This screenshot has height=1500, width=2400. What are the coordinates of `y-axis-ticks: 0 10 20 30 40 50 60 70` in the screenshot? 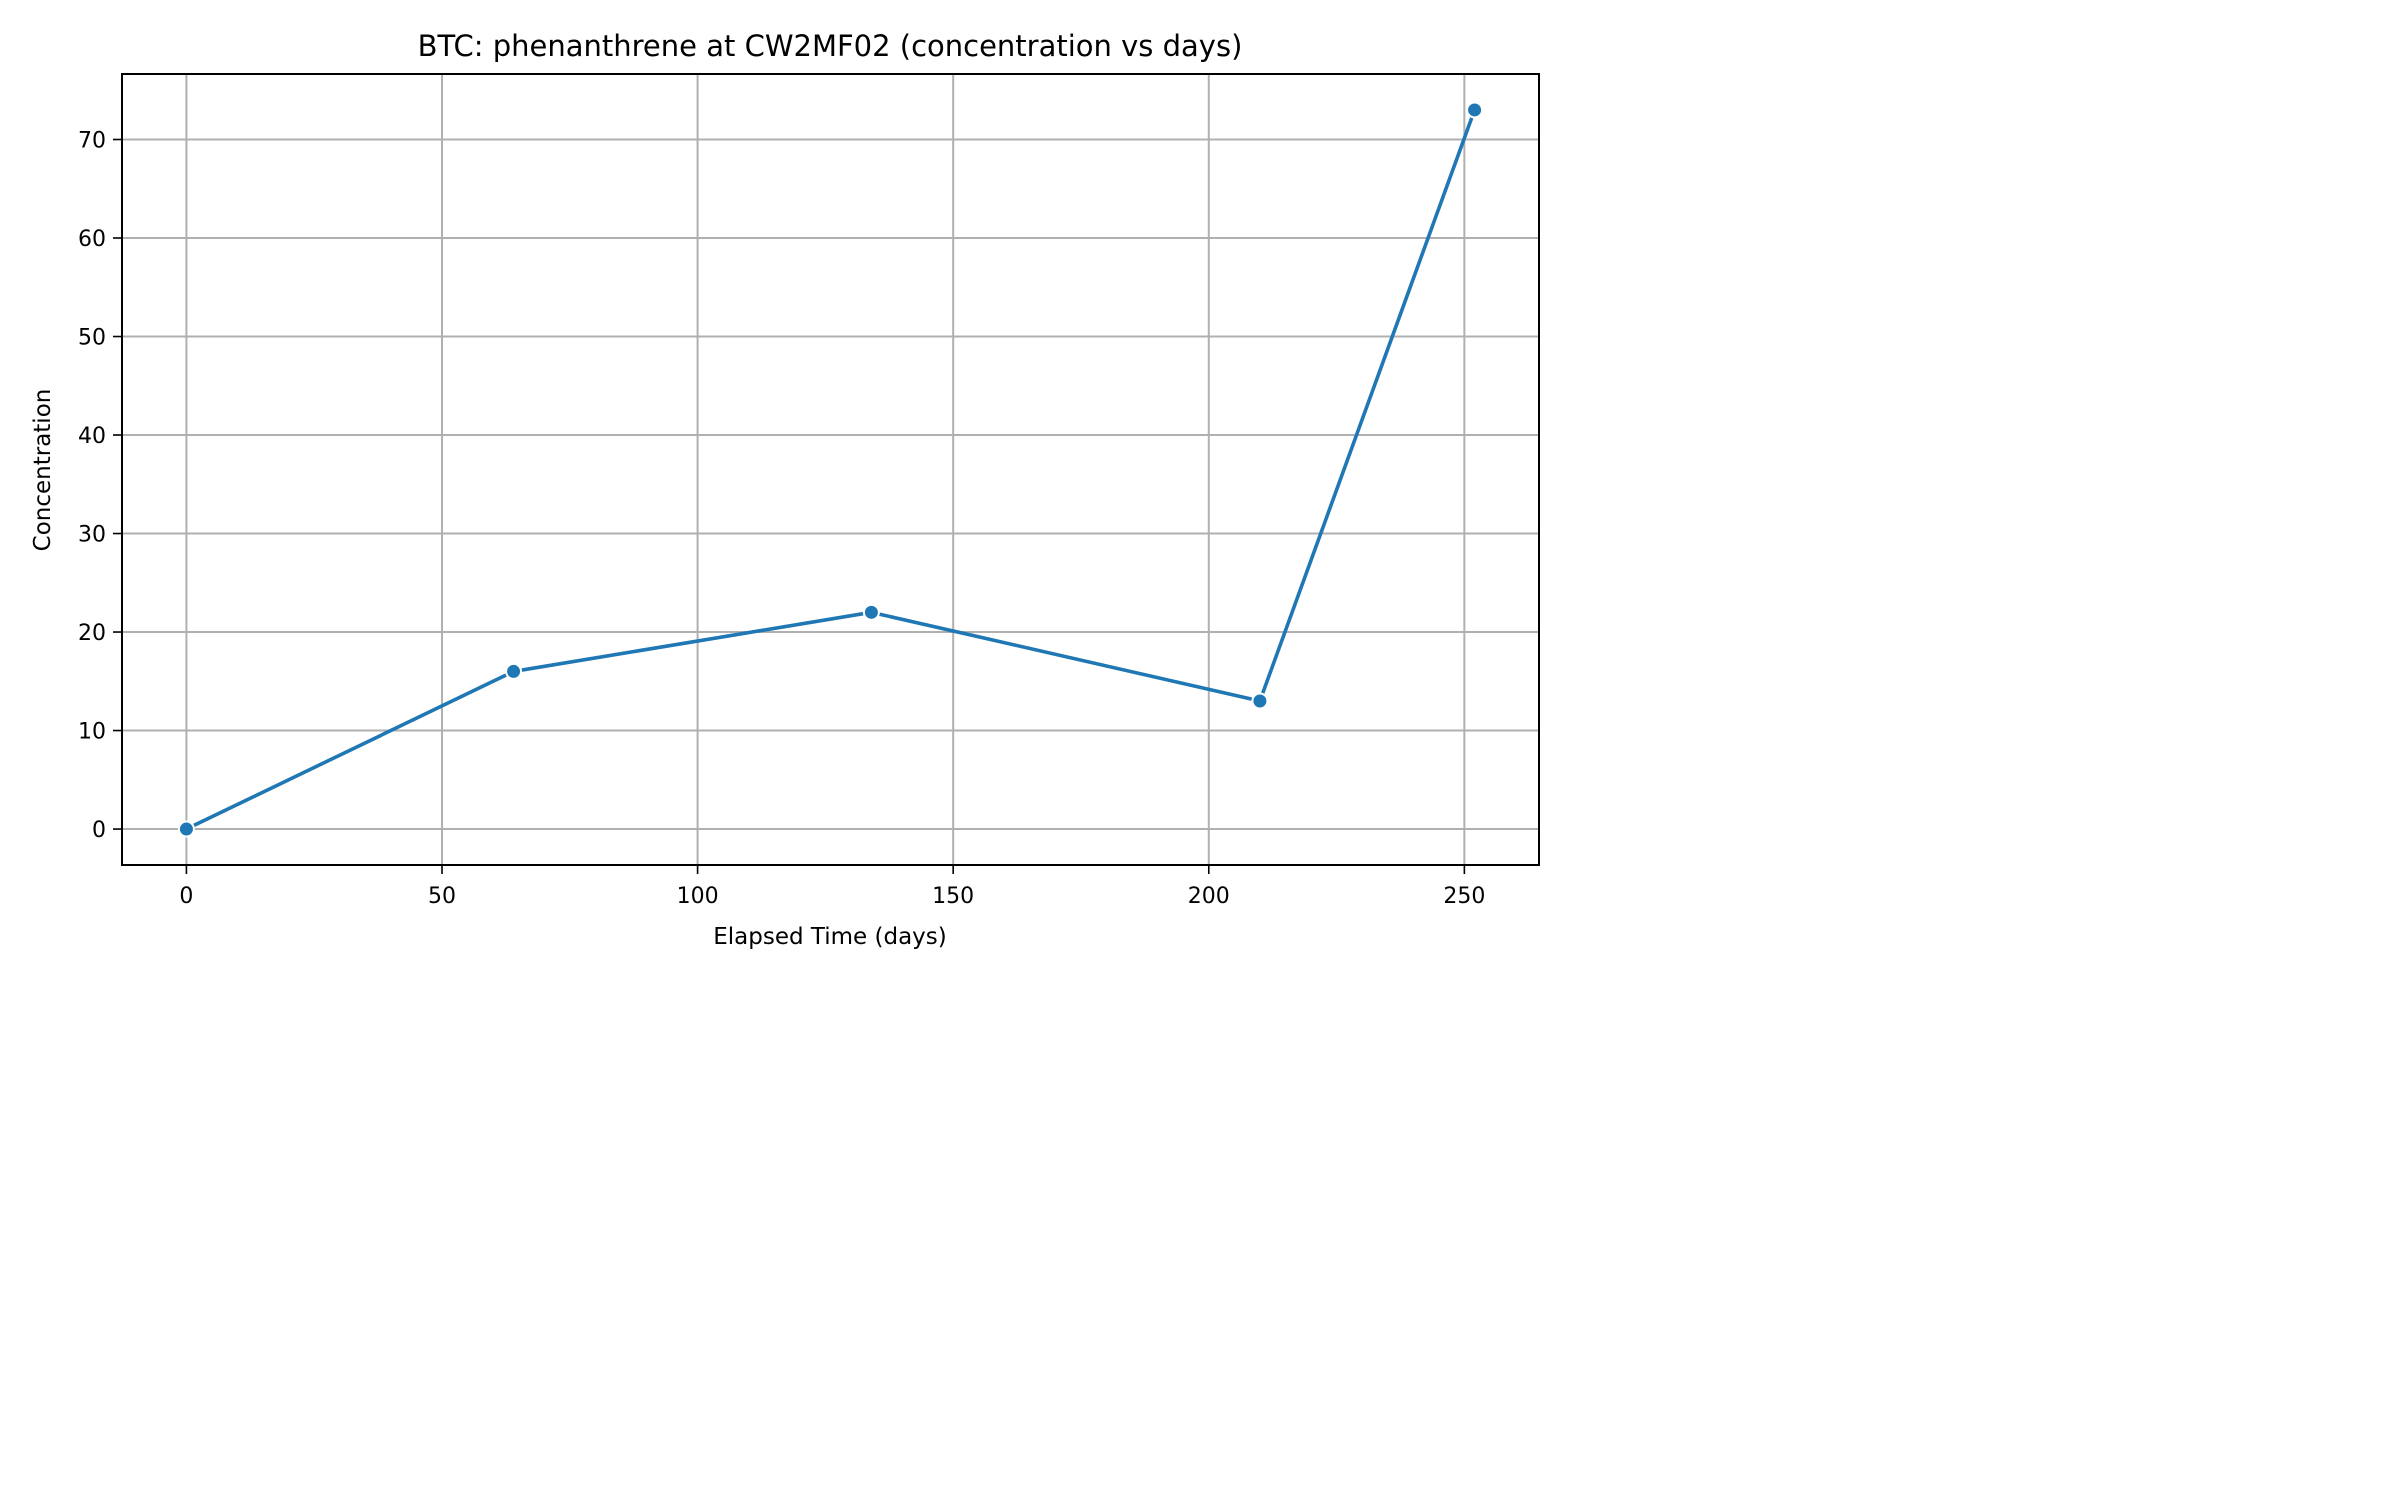 It's located at (100, 486).